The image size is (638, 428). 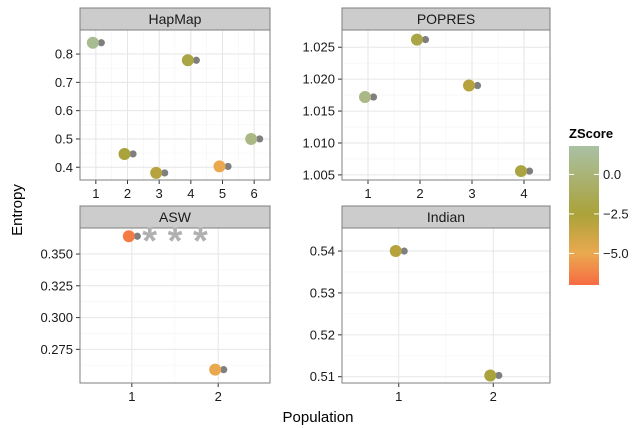 What do you see at coordinates (318, 111) in the screenshot?
I see `y-tick-label: 1.015` at bounding box center [318, 111].